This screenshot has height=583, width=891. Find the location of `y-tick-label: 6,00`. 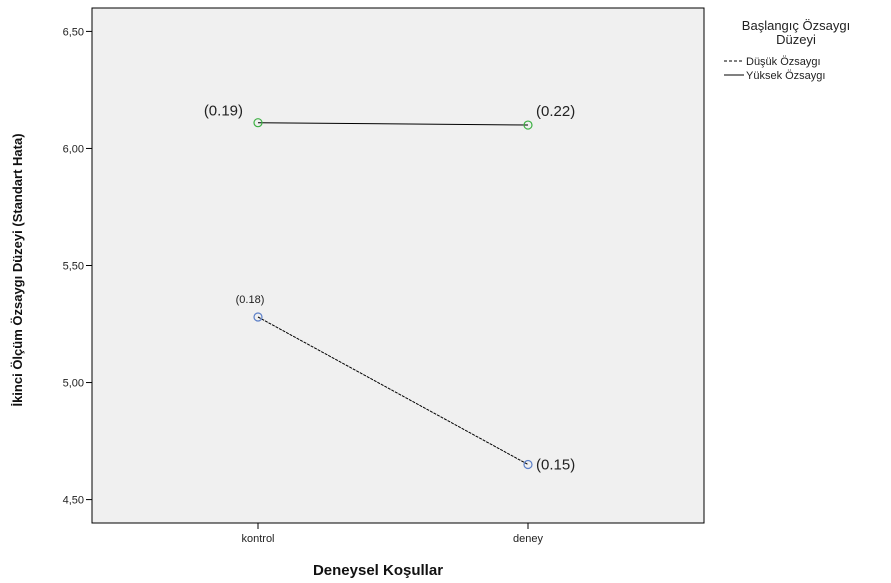

y-tick-label: 6,00 is located at coordinates (73, 149).